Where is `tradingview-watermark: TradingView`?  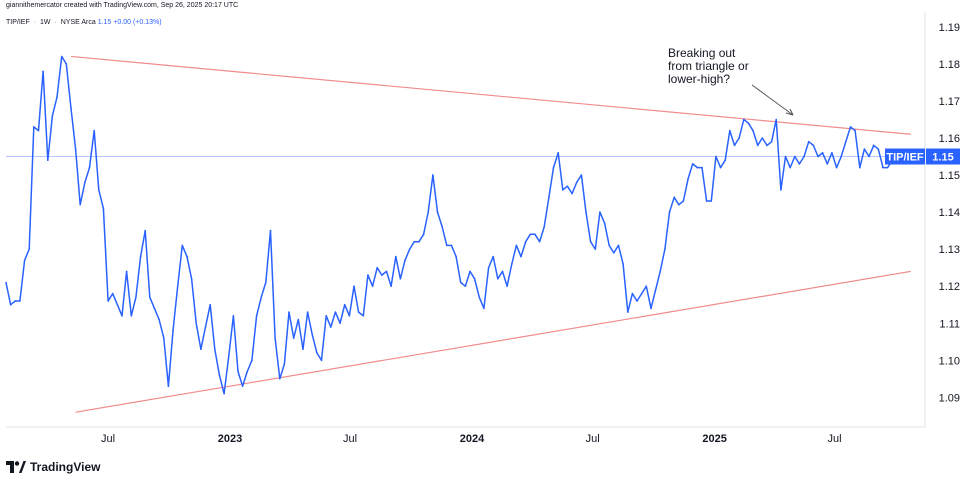
tradingview-watermark: TradingView is located at coordinates (53, 467).